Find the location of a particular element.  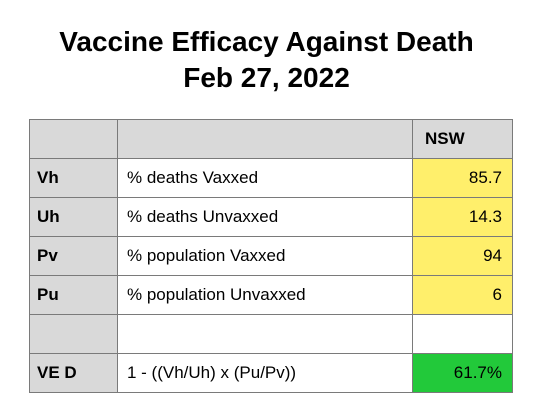

title-line-2: Feb 27, 2022 is located at coordinates (266, 77).